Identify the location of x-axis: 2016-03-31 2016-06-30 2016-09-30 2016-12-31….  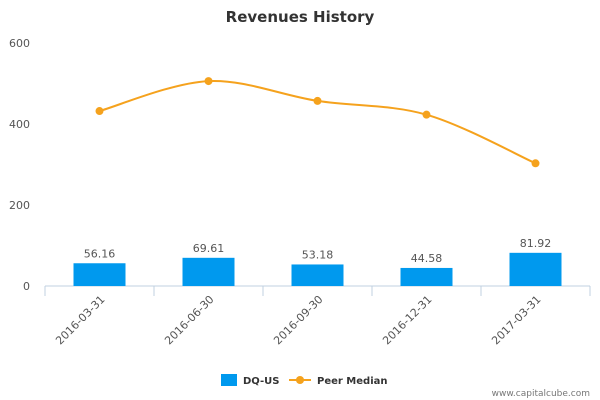
(317, 316).